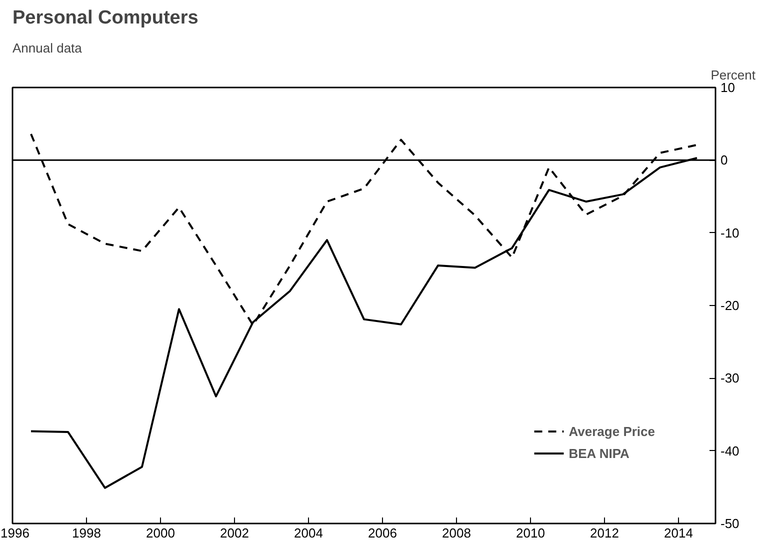  I want to click on x-tick-label: 2012, so click(604, 533).